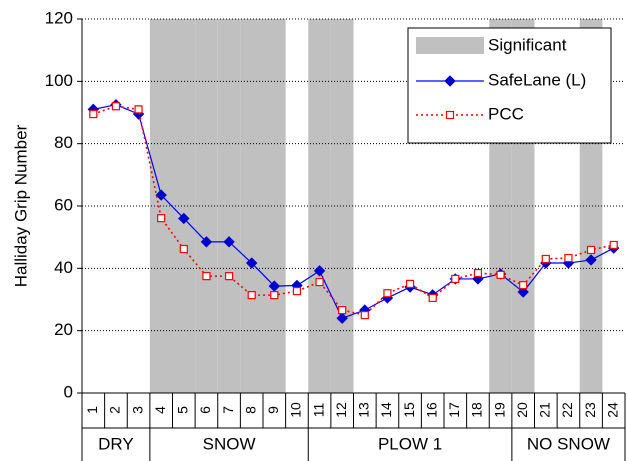  Describe the element at coordinates (568, 443) in the screenshot. I see `group-label: NO SNOW` at that location.